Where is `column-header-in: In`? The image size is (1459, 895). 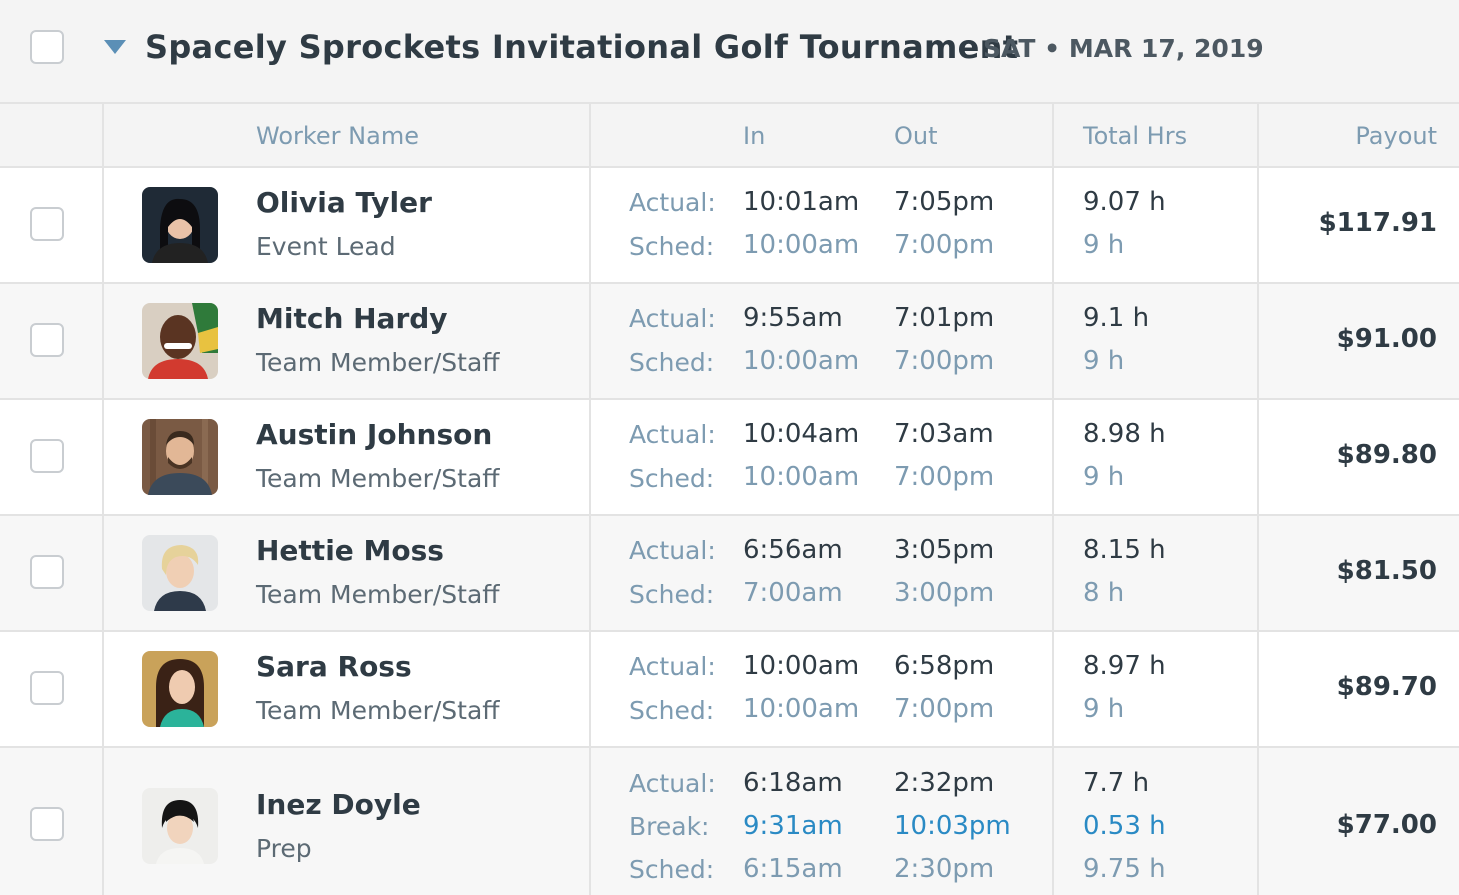 column-header-in: In is located at coordinates (754, 136).